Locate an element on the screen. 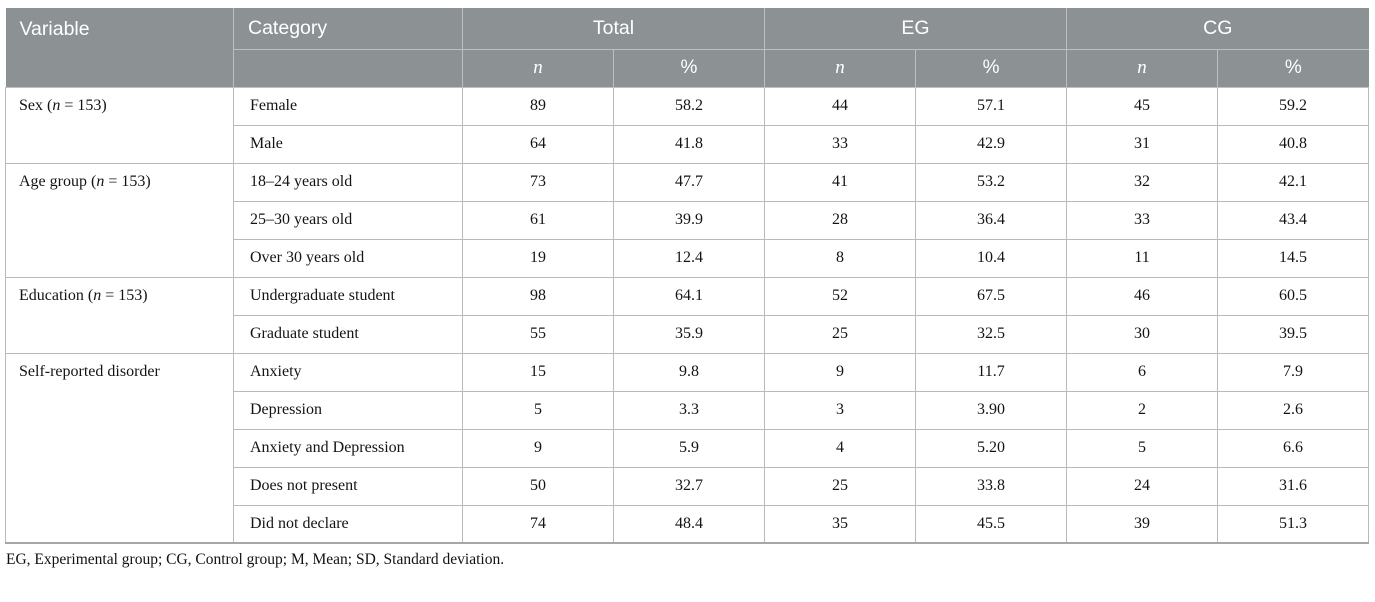 The width and height of the screenshot is (1375, 602). variable-label: Education ( is located at coordinates (56, 295).